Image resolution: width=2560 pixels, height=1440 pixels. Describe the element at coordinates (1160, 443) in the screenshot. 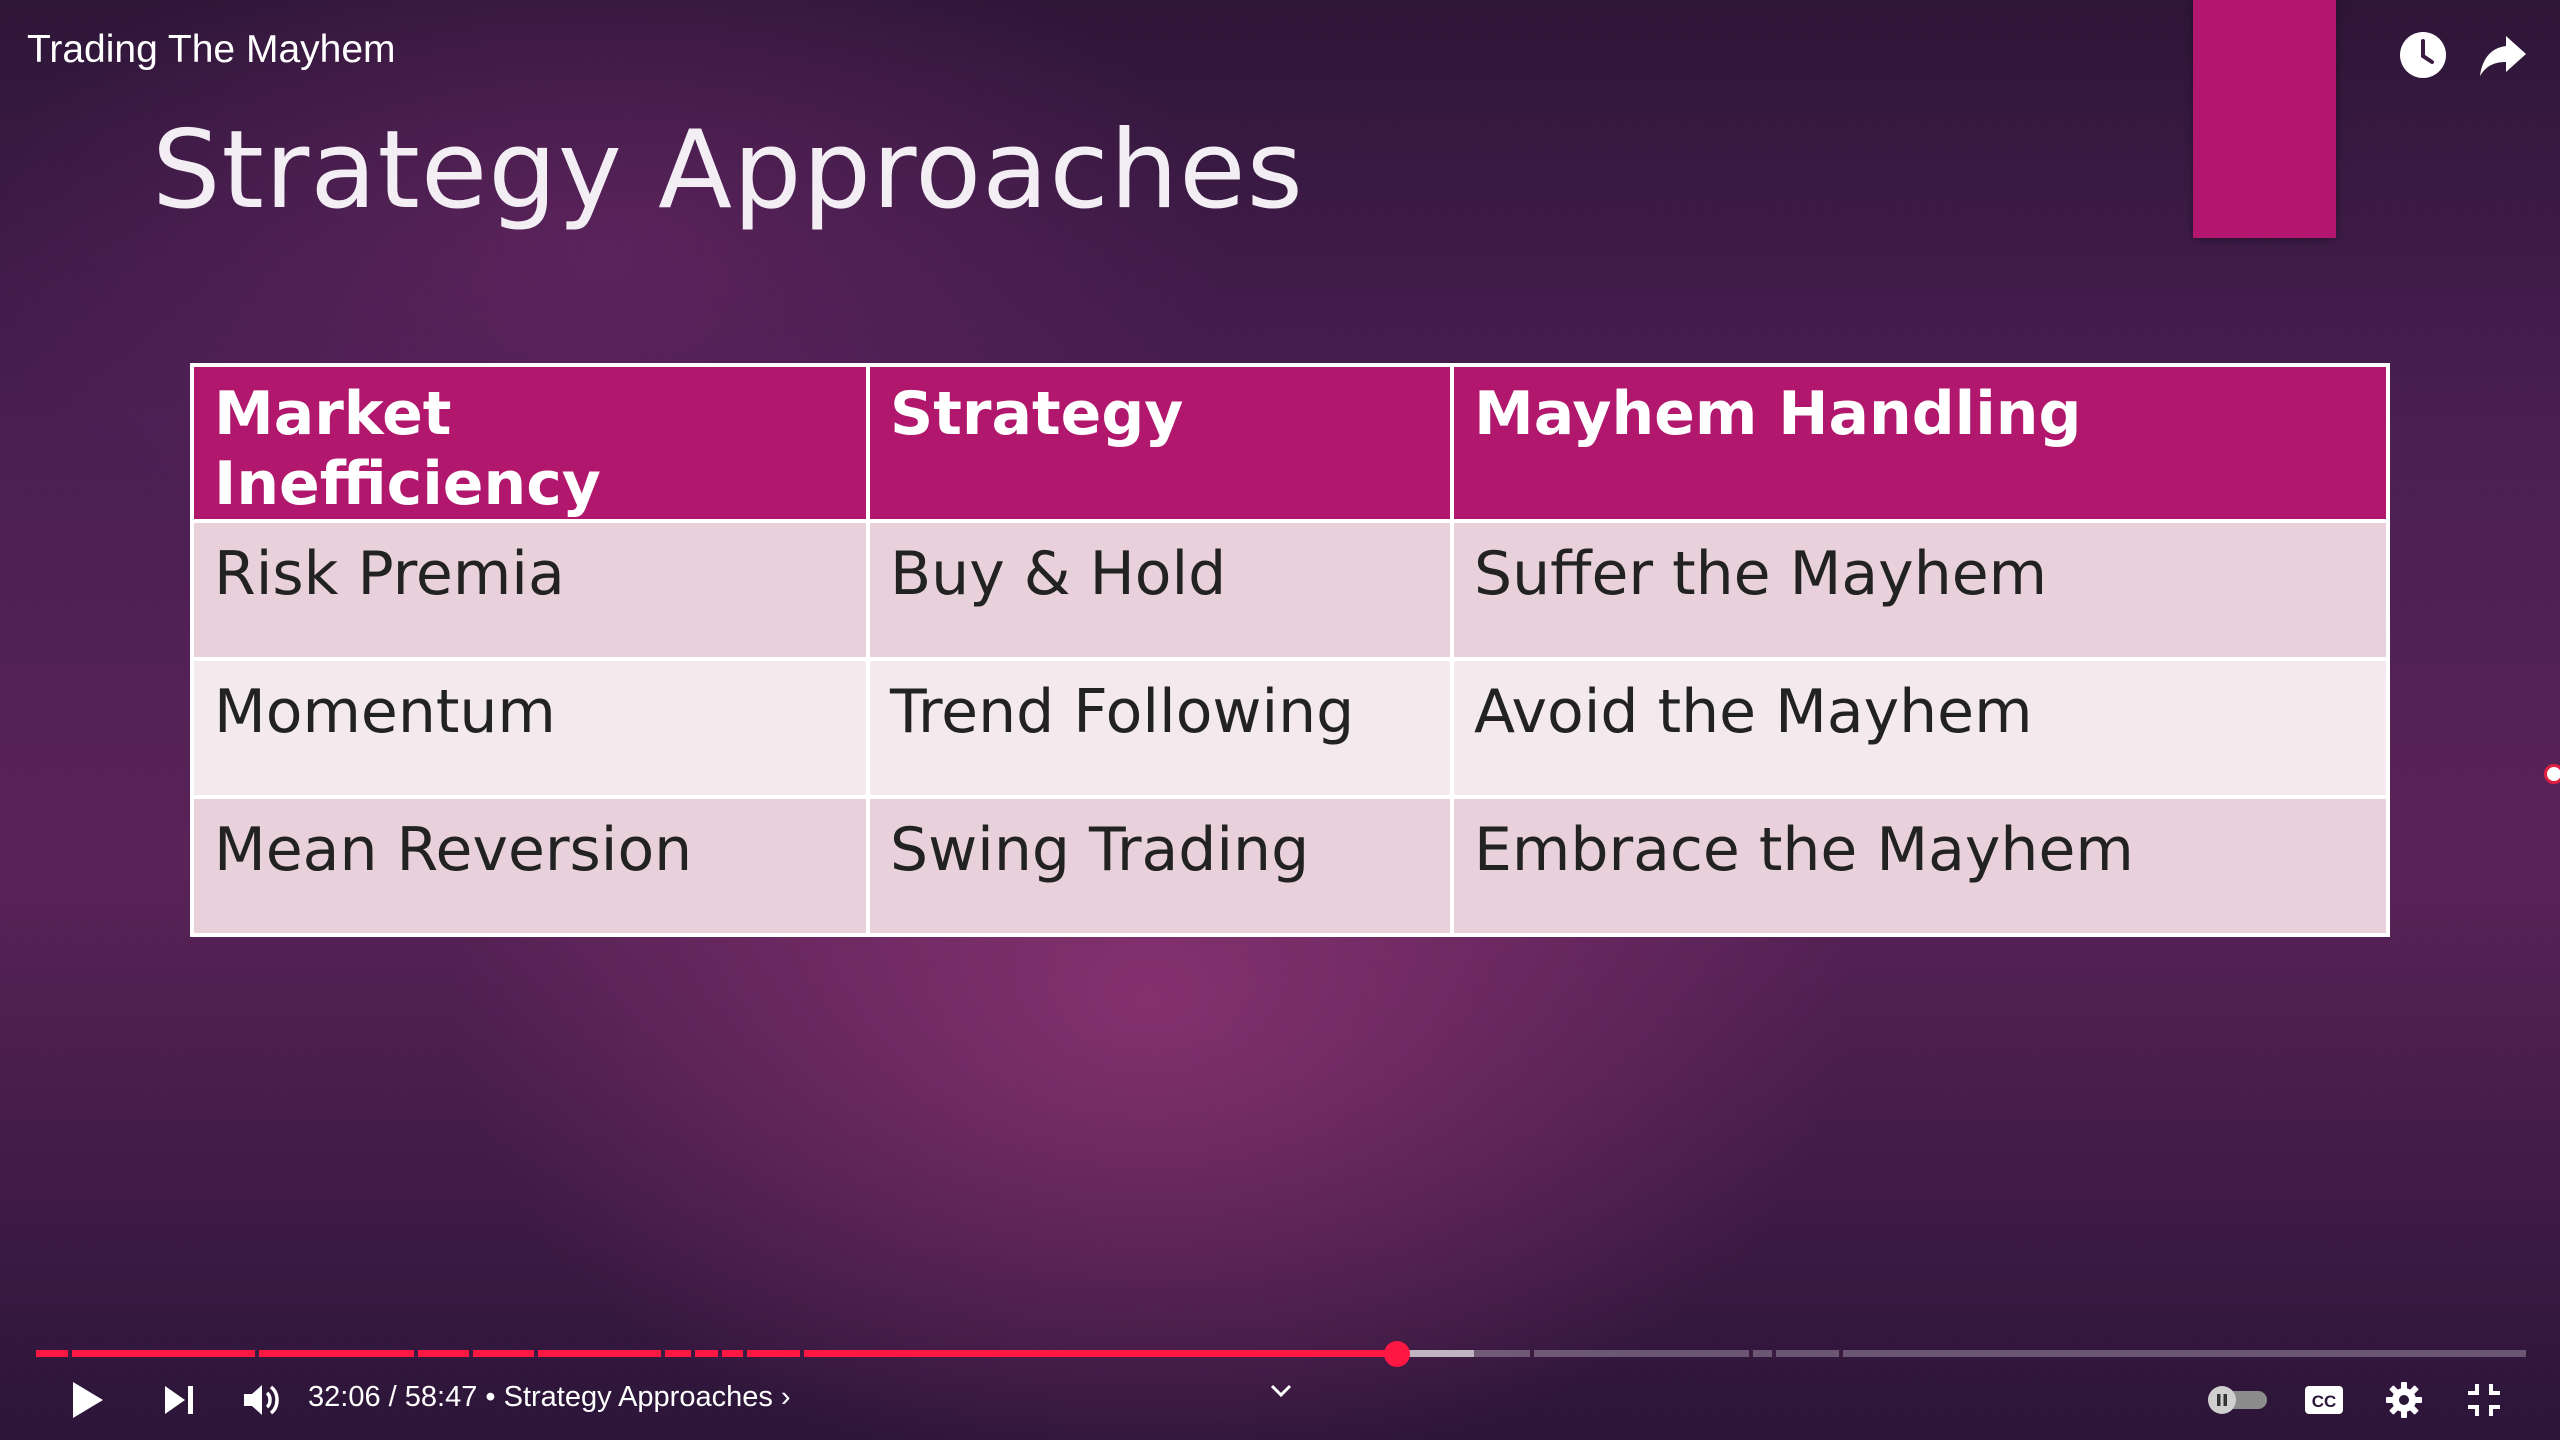

I see `header-strategy: Strategy` at that location.